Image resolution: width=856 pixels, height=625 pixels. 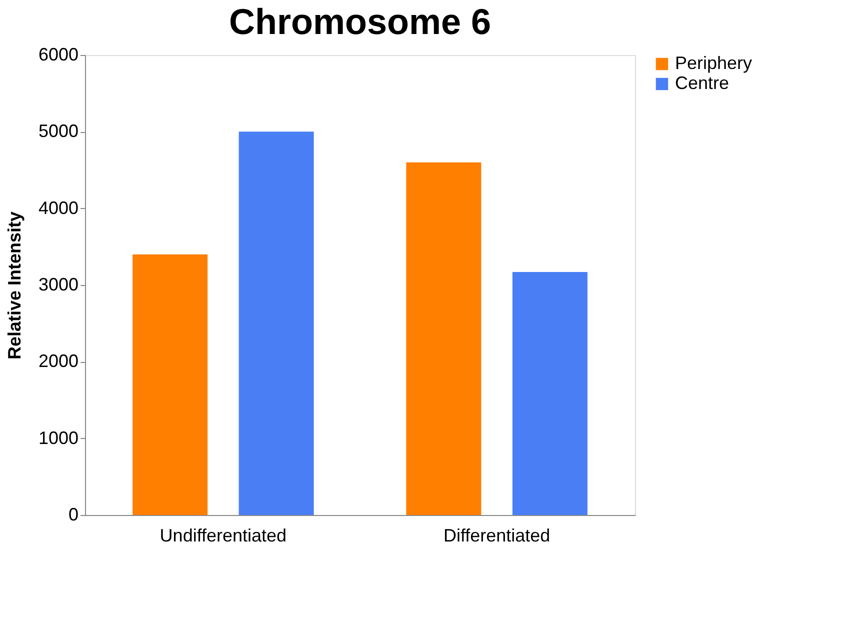 I want to click on legend-label: Periphery, so click(x=713, y=63).